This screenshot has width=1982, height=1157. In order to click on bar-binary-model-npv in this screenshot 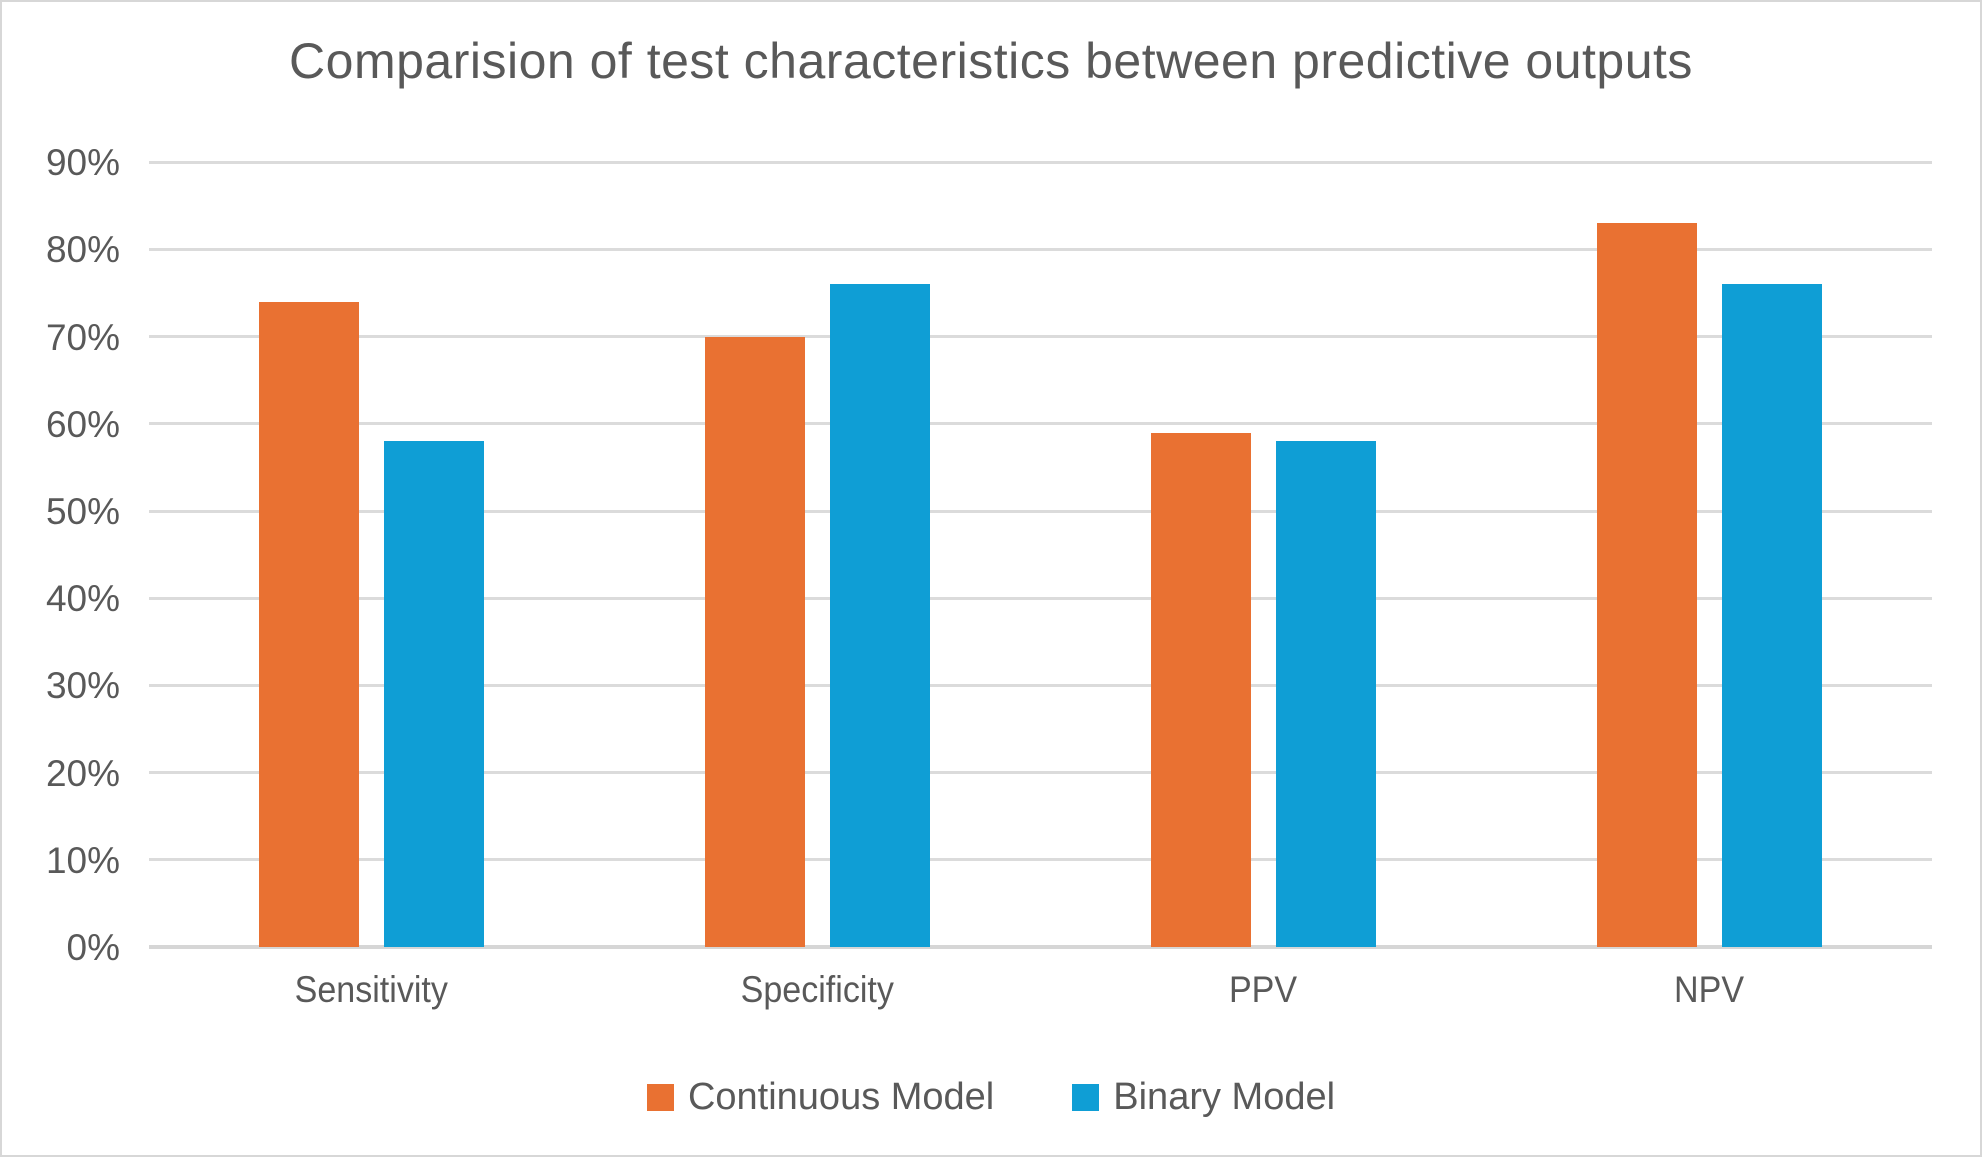, I will do `click(1772, 615)`.